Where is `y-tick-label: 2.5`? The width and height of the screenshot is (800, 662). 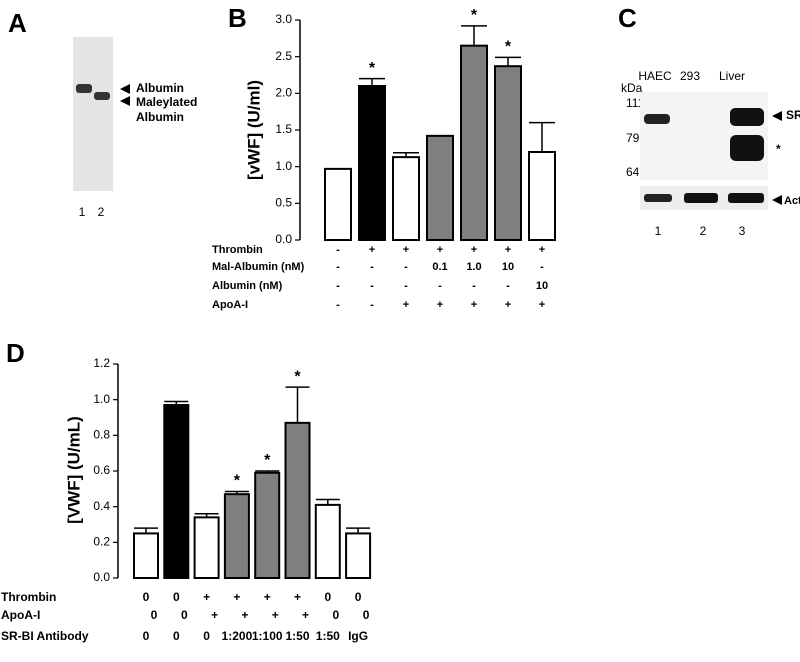
y-tick-label: 2.5 is located at coordinates (283, 56).